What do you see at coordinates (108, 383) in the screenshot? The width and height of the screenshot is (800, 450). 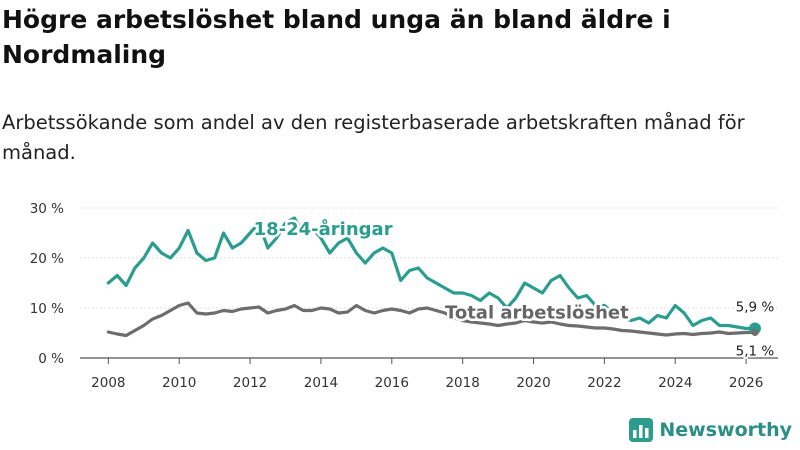 I see `x-tick-label: 2008` at bounding box center [108, 383].